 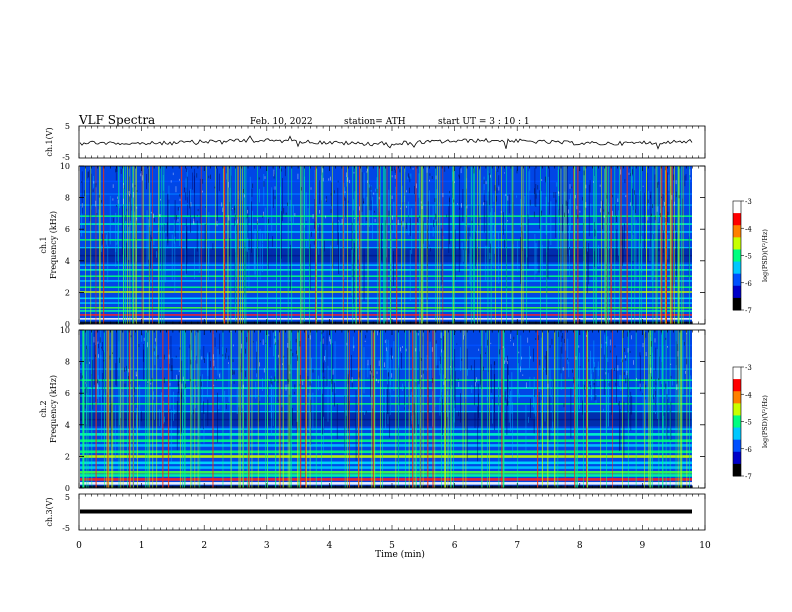 I want to click on time-tick-label: 7, so click(x=517, y=546).